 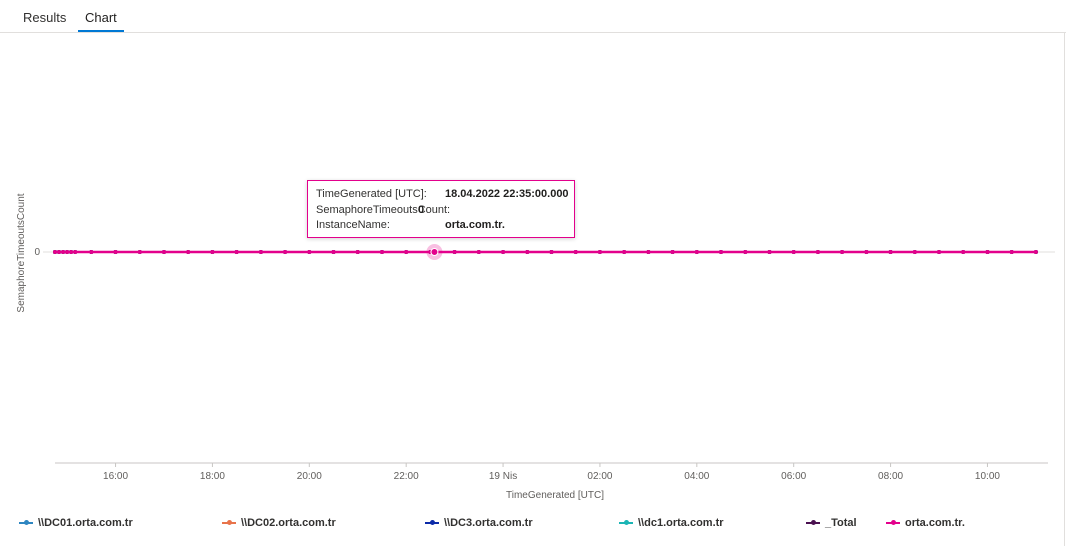 I want to click on chart-series, so click(x=545, y=252).